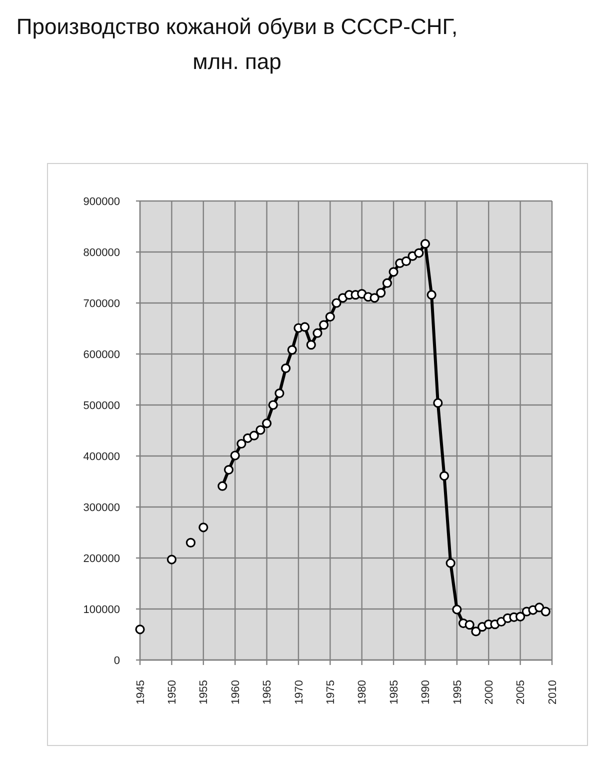 The height and width of the screenshot is (757, 600). What do you see at coordinates (362, 692) in the screenshot?
I see `x-tick-label: 1980` at bounding box center [362, 692].